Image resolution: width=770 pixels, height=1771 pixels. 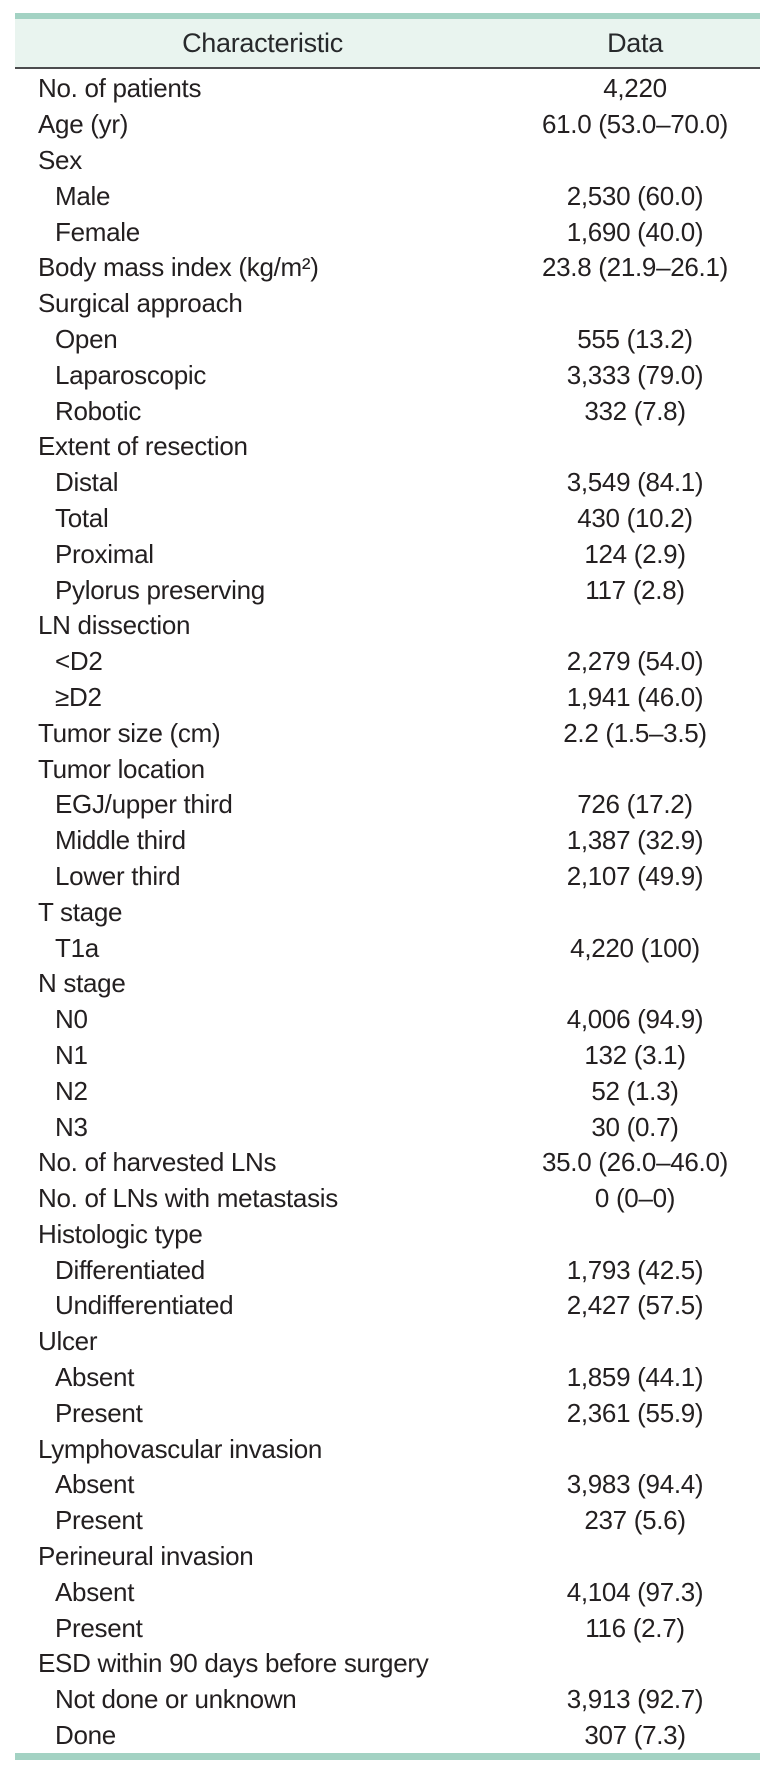 What do you see at coordinates (387, 733) in the screenshot?
I see `table-row: Tumor size (cm) 2.2 (1.5–3.5)` at bounding box center [387, 733].